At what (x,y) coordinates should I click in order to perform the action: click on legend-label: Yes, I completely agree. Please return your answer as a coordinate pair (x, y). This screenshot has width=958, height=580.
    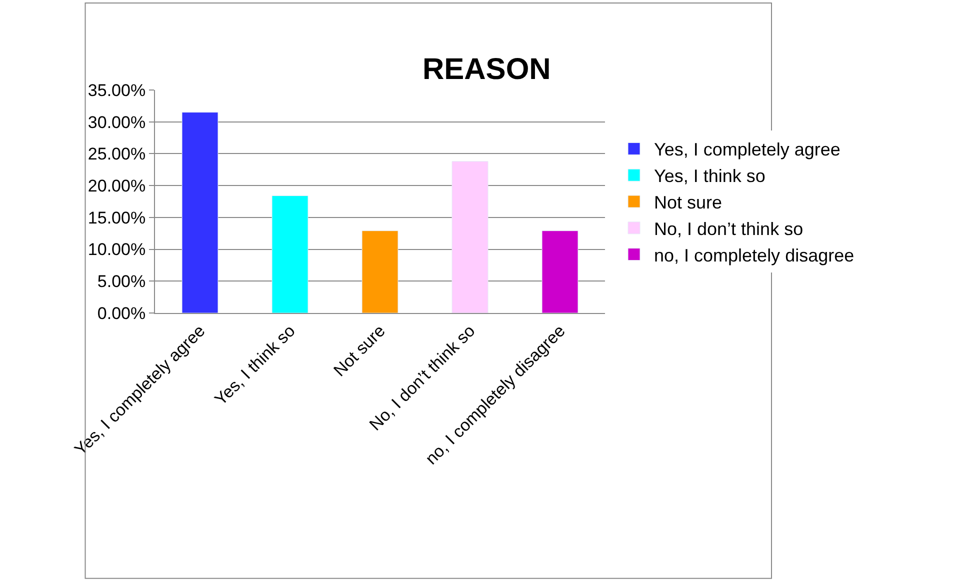
    Looking at the image, I should click on (747, 150).